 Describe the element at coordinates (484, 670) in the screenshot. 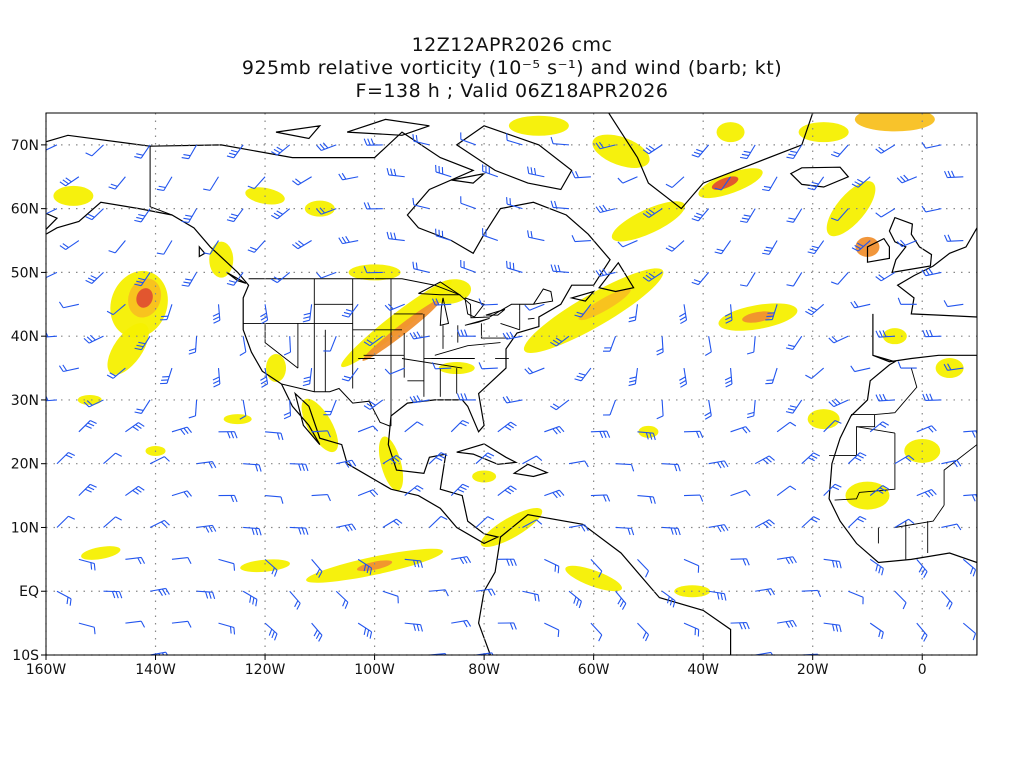

I see `lon-tick-label: 80W` at that location.